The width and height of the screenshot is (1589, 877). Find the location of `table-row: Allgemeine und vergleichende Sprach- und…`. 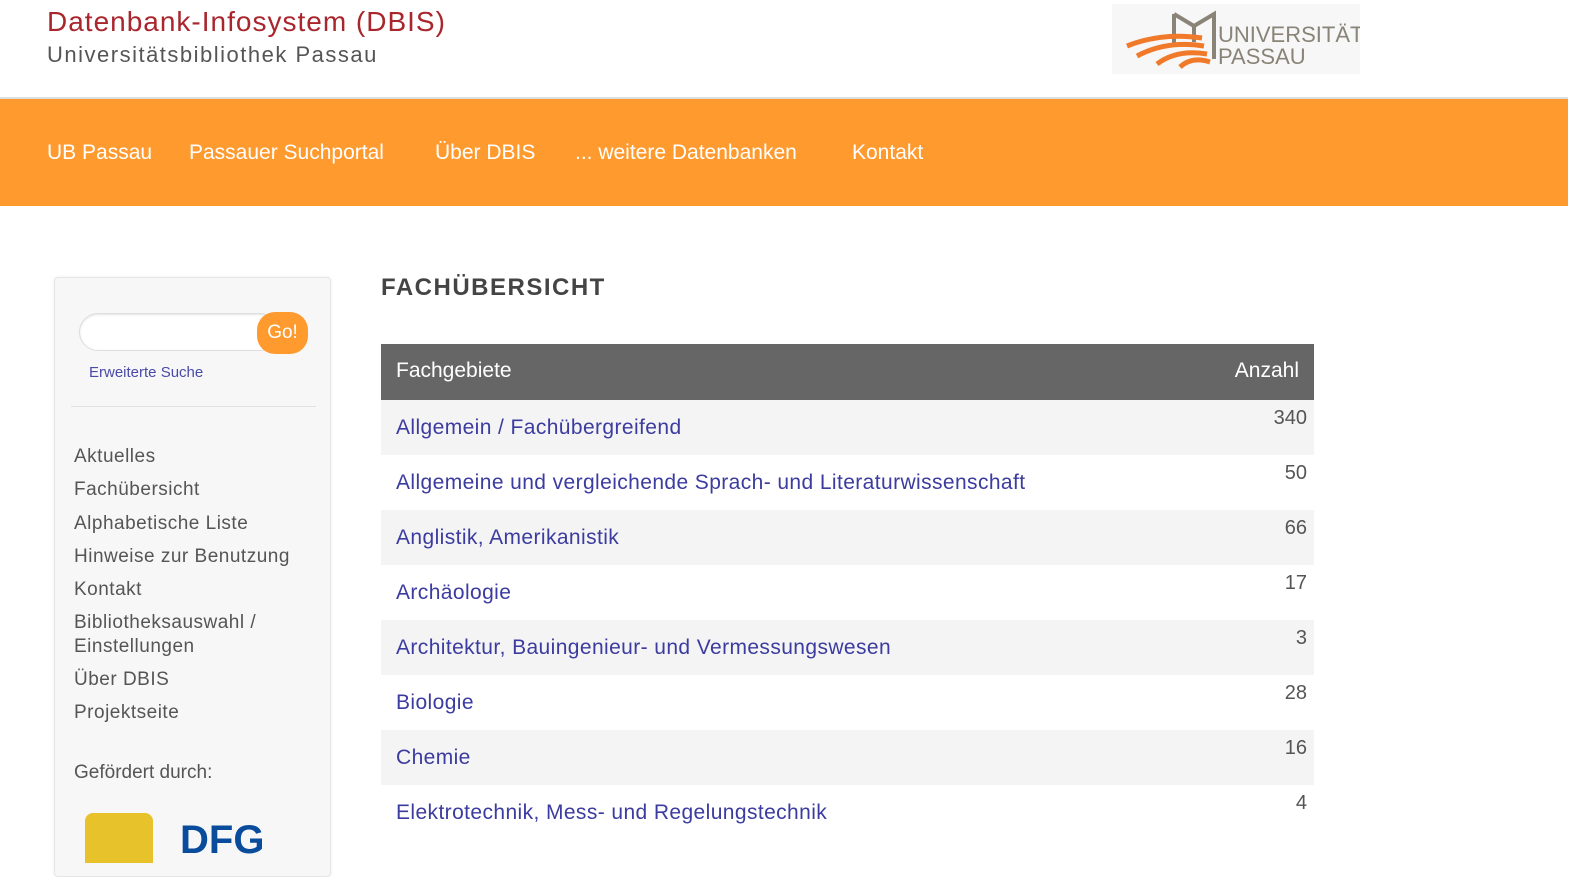

table-row: Allgemeine und vergleichende Sprach- und… is located at coordinates (847, 482).